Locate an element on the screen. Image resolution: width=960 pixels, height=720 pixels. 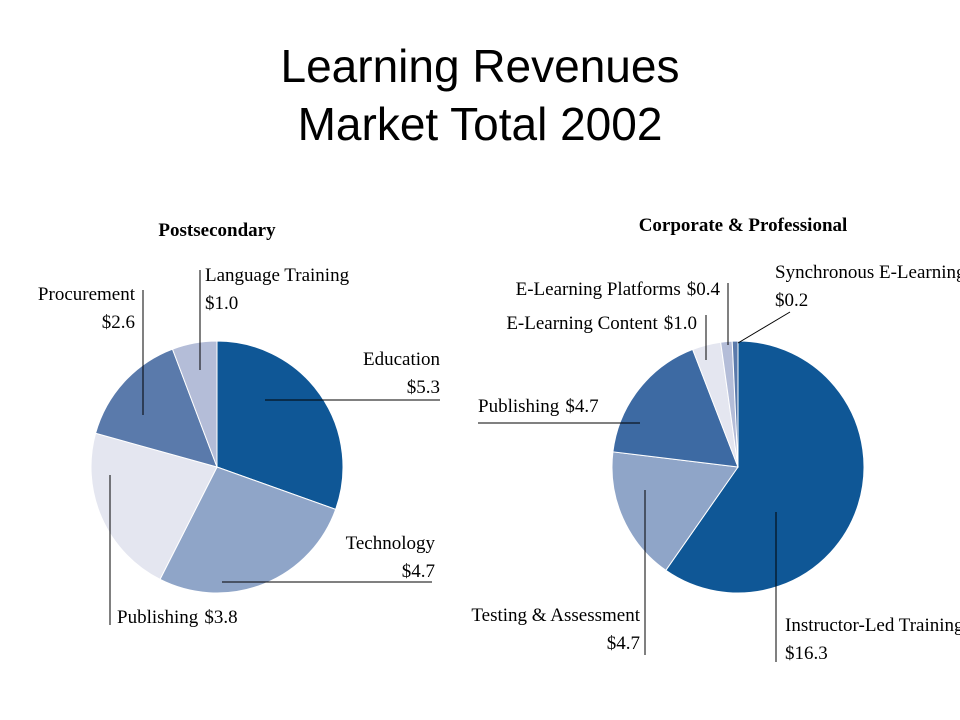
slice-label: Synchronous E-Learning is located at coordinates (867, 272).